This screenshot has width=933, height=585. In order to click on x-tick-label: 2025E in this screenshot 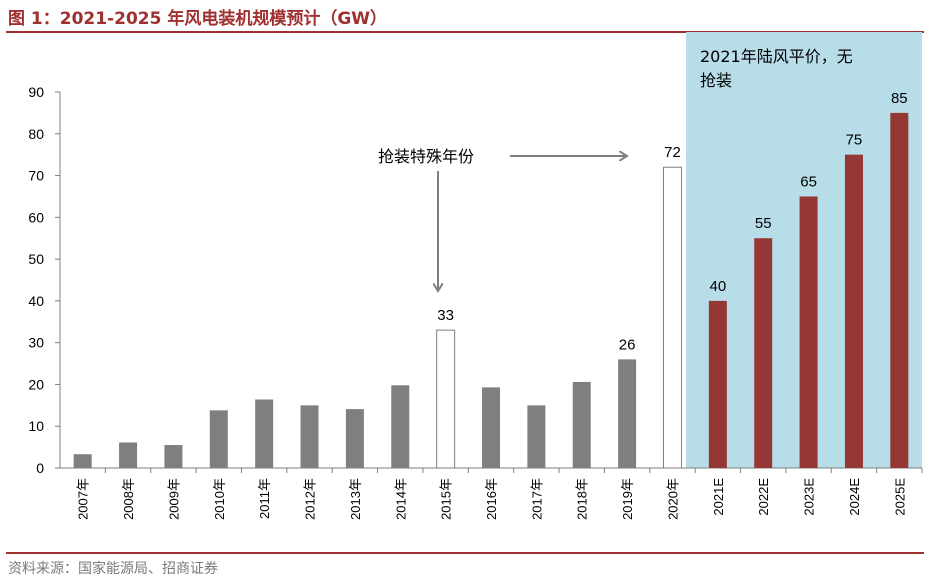, I will do `click(899, 497)`.